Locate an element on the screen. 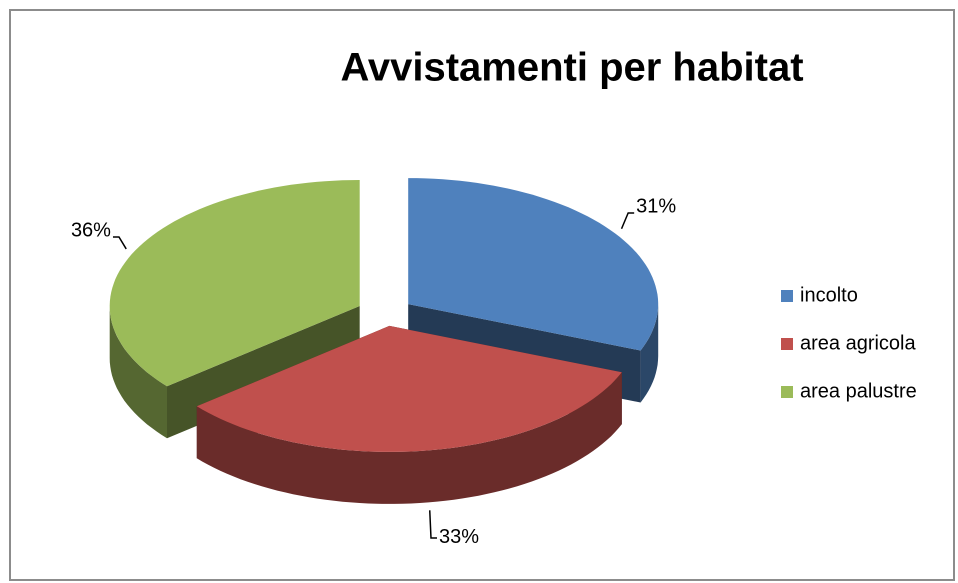  legend-label: area palustre is located at coordinates (858, 391).